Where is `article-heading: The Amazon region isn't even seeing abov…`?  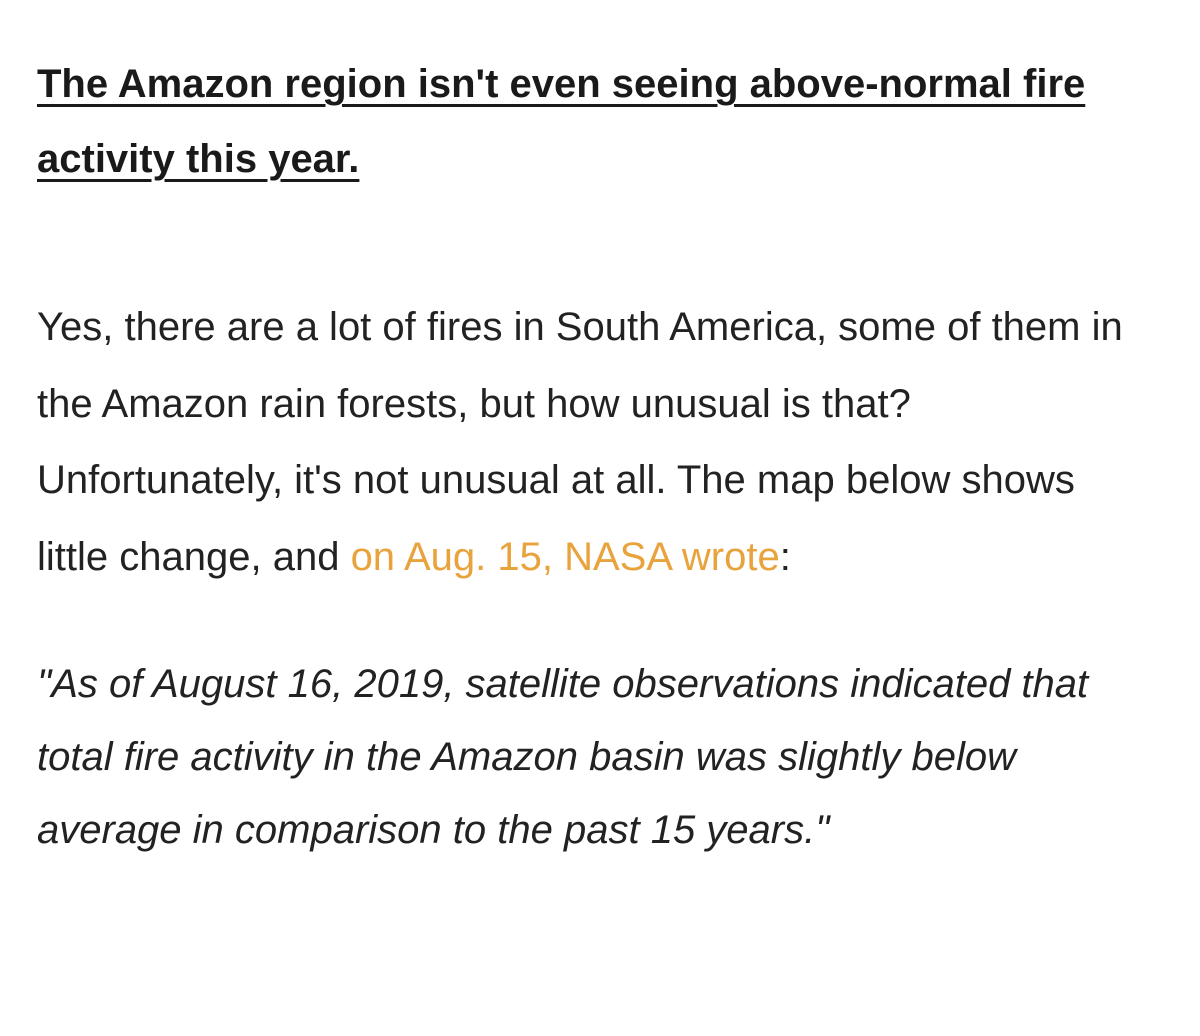 article-heading: The Amazon region isn't even seeing abov… is located at coordinates (561, 121).